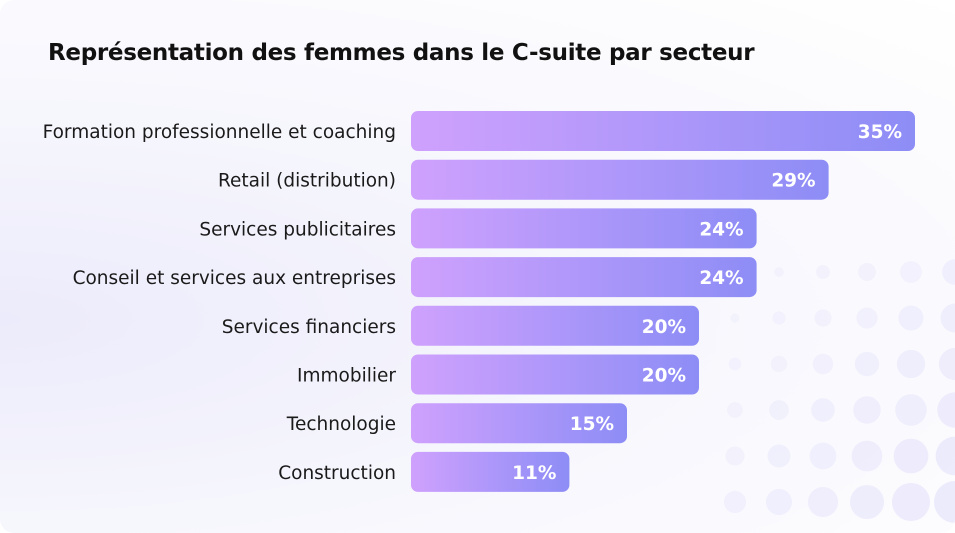 The width and height of the screenshot is (955, 533). Describe the element at coordinates (219, 132) in the screenshot. I see `category-label: Formation professionnelle et coaching` at that location.